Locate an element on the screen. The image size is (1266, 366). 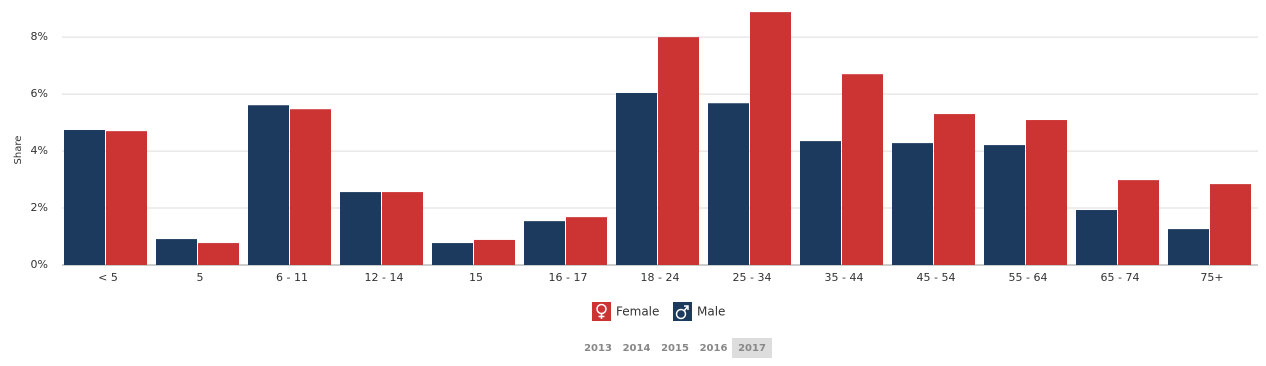
year-option: 2014 is located at coordinates (637, 348).